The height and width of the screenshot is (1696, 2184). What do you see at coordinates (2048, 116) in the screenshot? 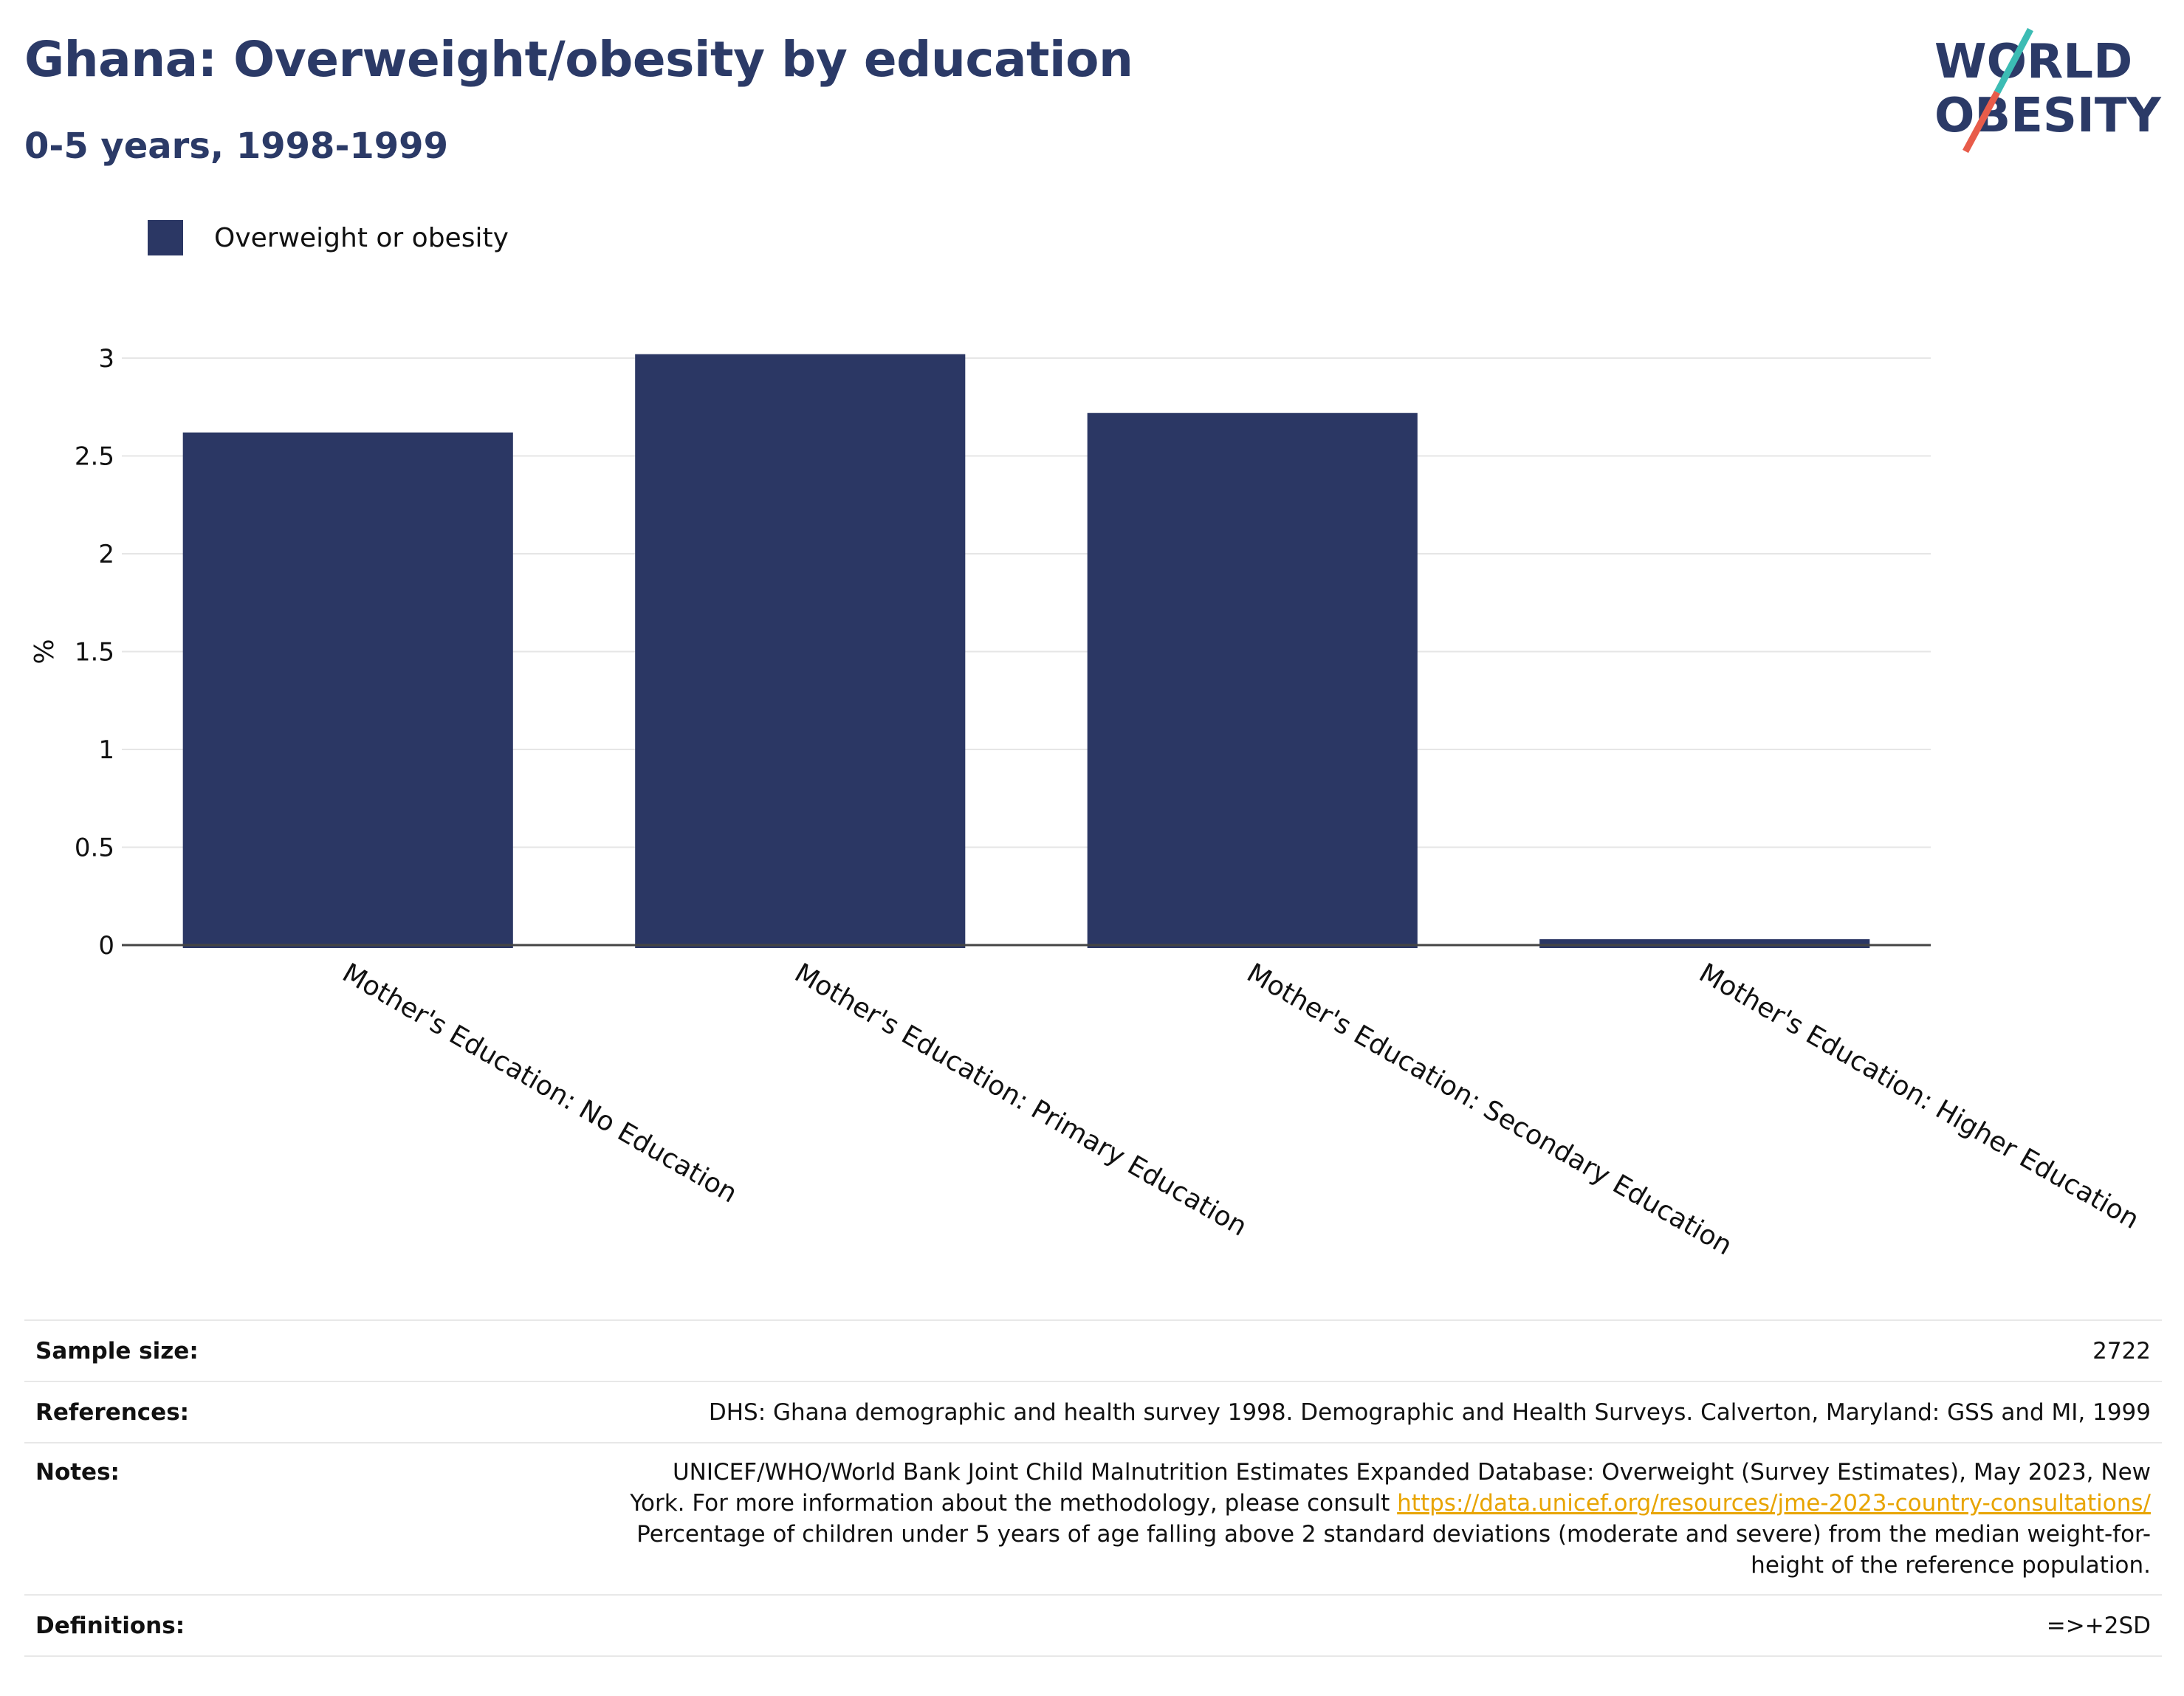
I see `logo-word-2: OBESITY` at bounding box center [2048, 116].